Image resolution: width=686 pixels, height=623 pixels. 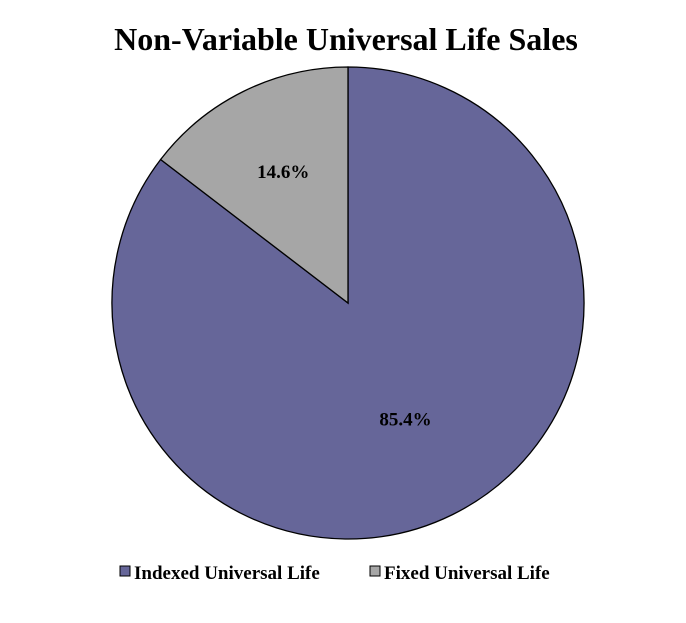 I want to click on data-label-indexed-universal-life: 85.4%, so click(x=405, y=419).